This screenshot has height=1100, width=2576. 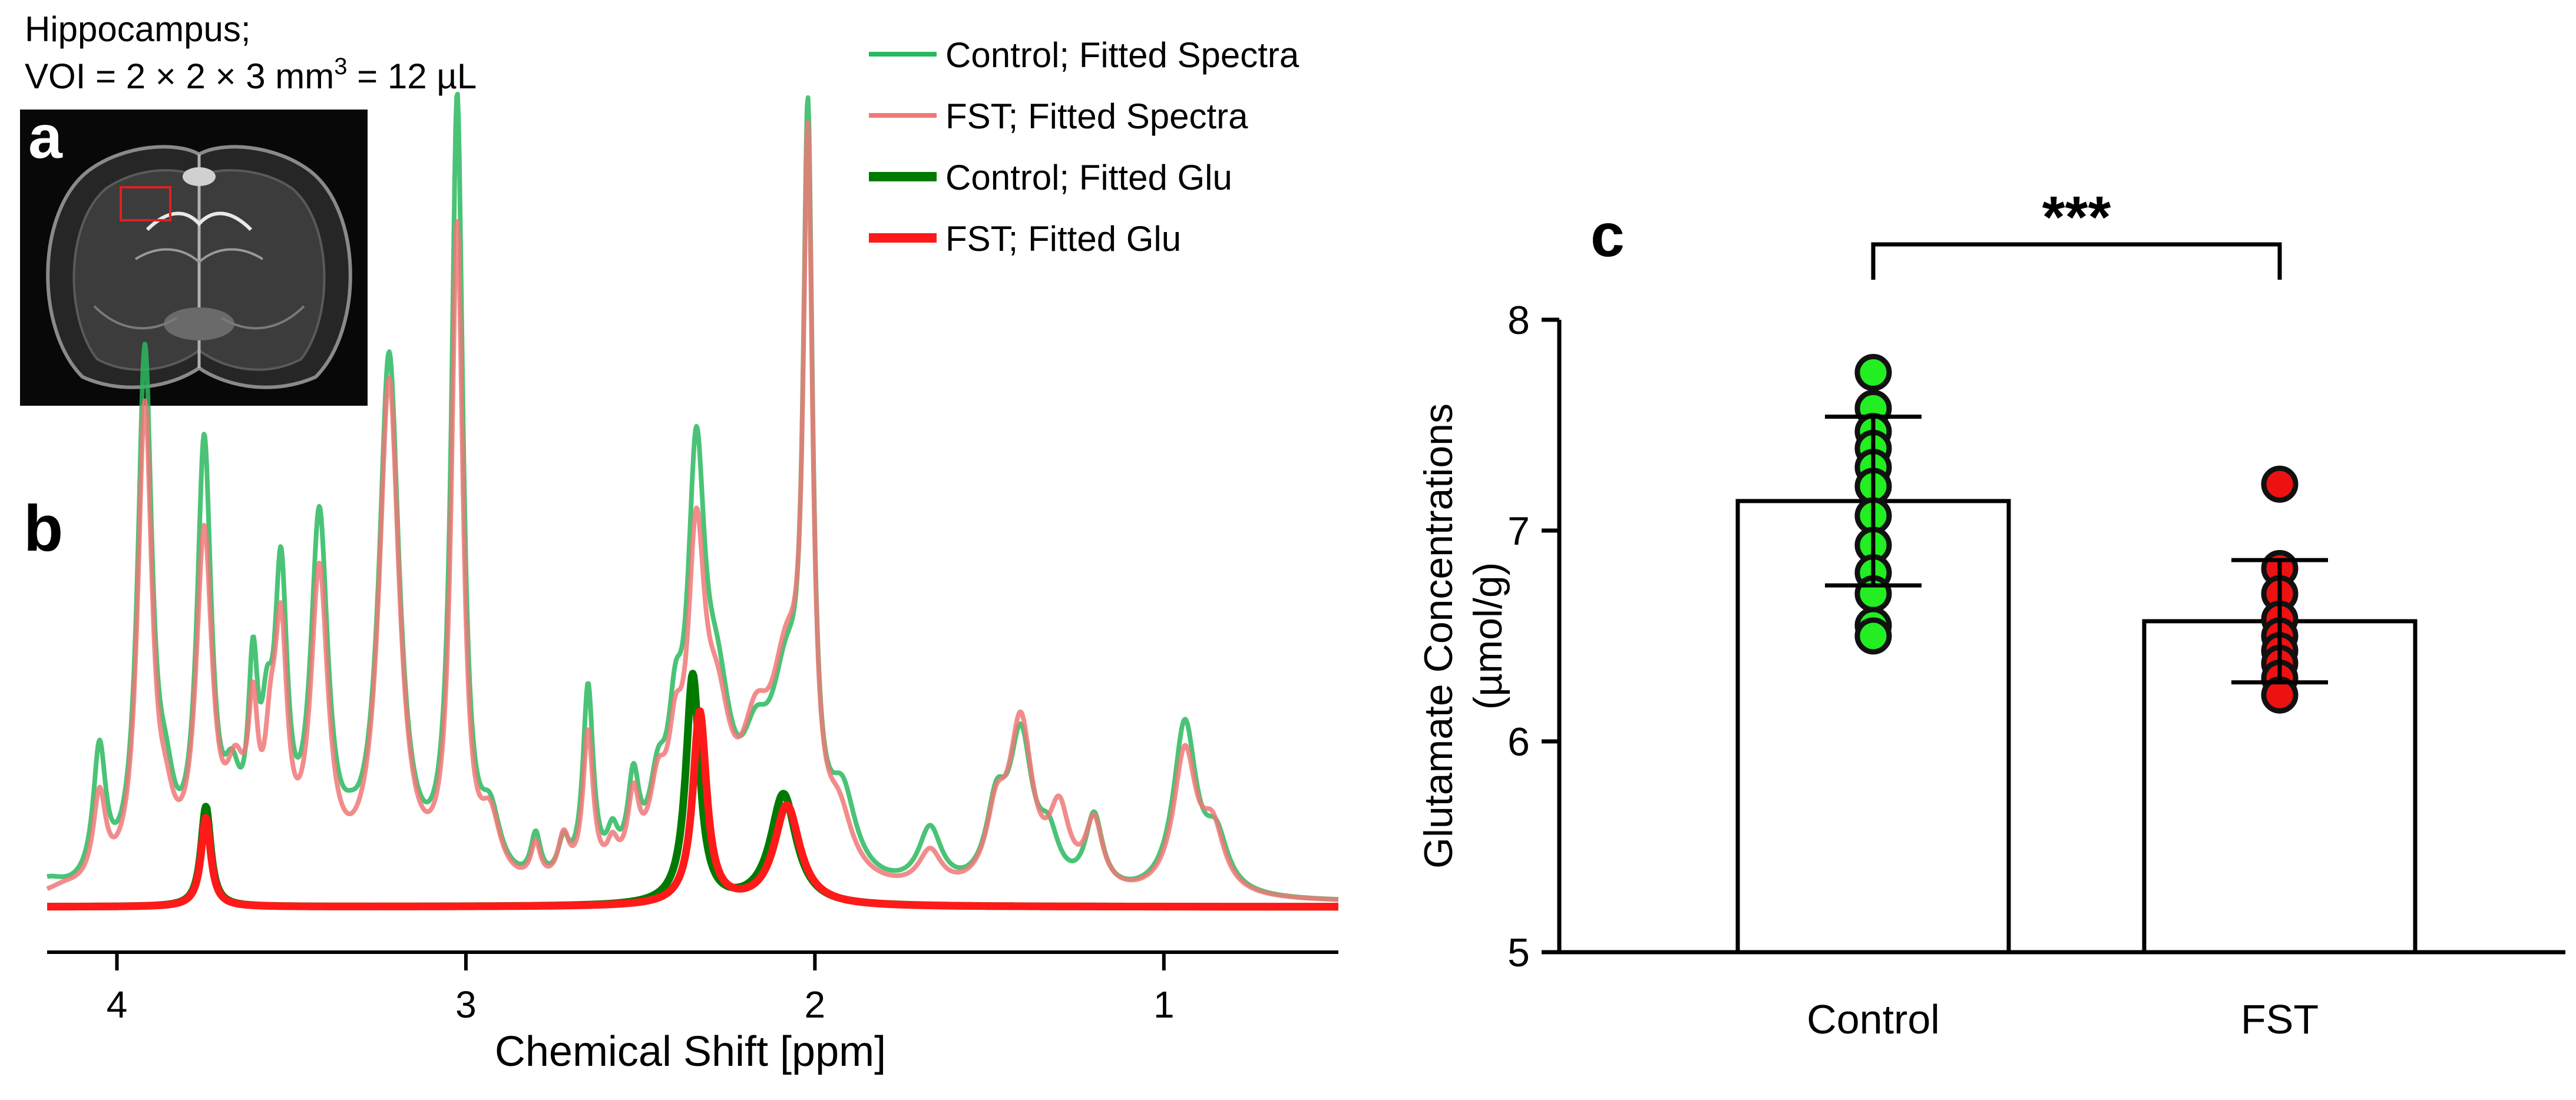 What do you see at coordinates (145, 203) in the screenshot?
I see `voi-roi-box` at bounding box center [145, 203].